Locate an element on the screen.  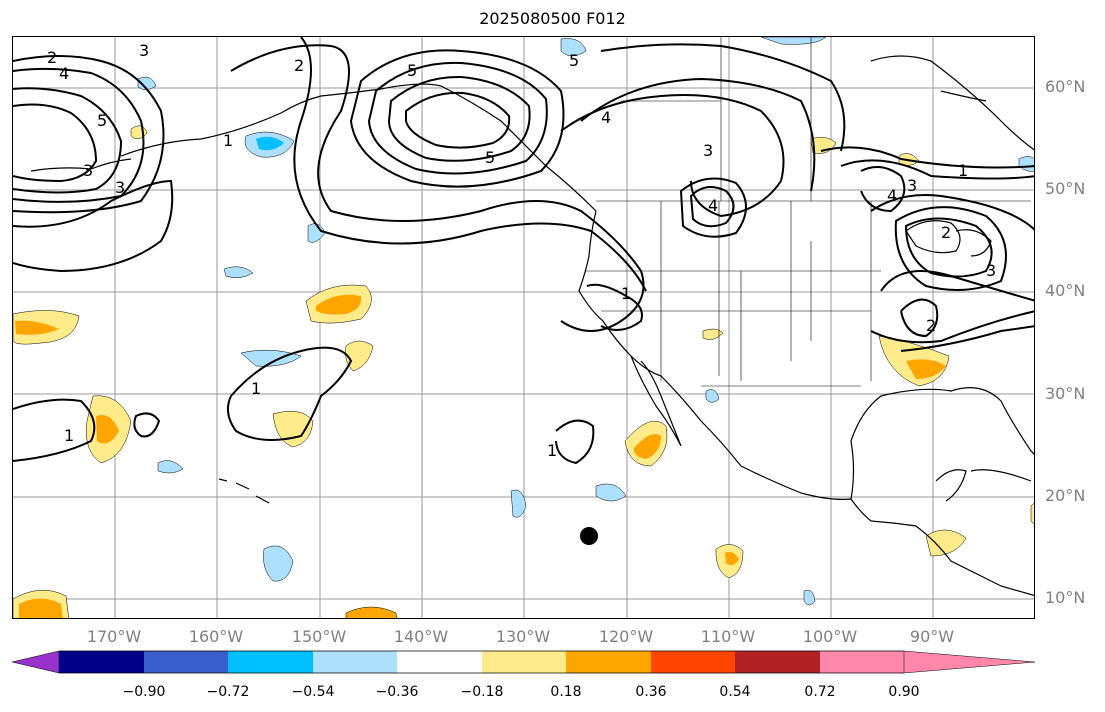
lat-label-30n: 30°N is located at coordinates (1065, 393).